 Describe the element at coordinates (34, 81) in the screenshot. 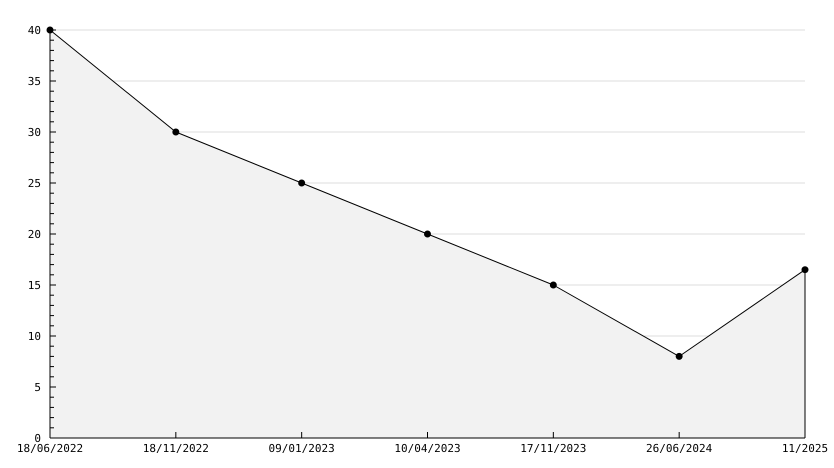

I see `y-tick-label: 35` at that location.